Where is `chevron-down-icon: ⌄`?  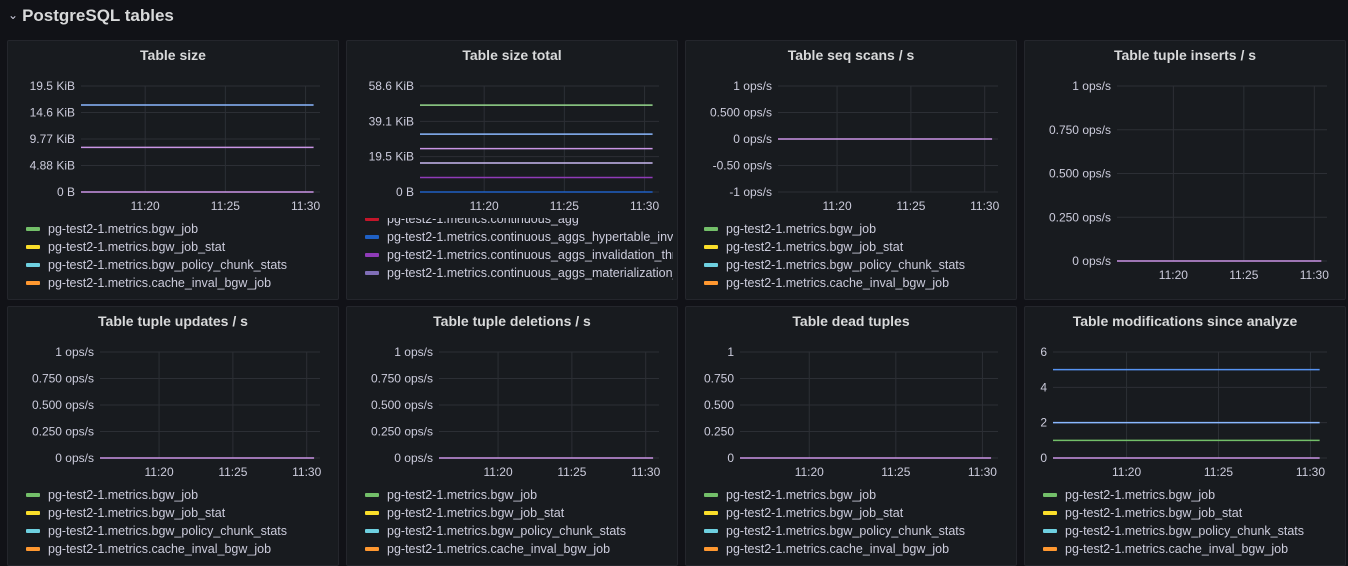 chevron-down-icon: ⌄ is located at coordinates (13, 15).